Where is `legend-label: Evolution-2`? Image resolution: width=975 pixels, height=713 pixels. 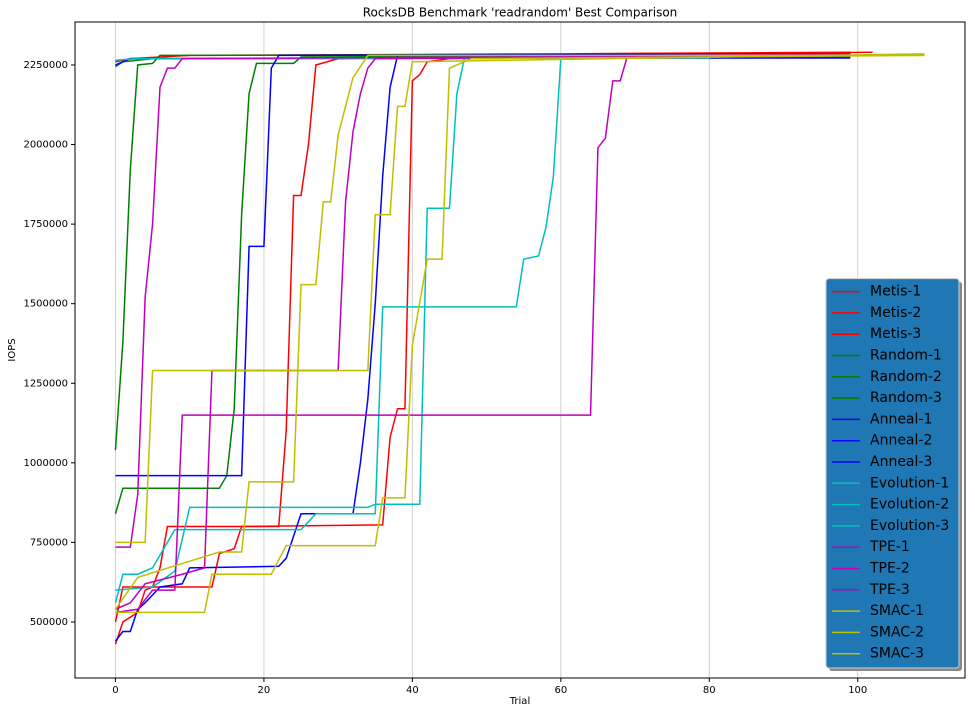 legend-label: Evolution-2 is located at coordinates (909, 505).